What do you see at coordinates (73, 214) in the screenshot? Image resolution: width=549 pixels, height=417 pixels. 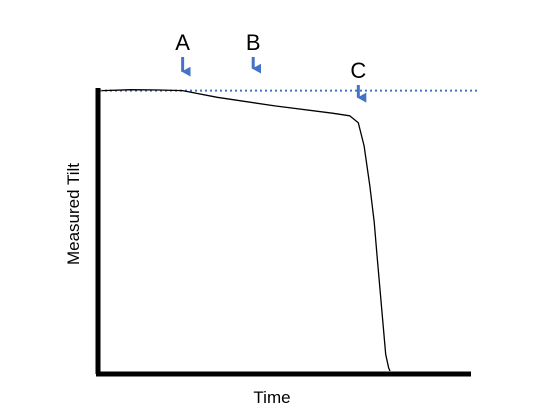 I see `y-axis-label: Measured Tilt` at bounding box center [73, 214].